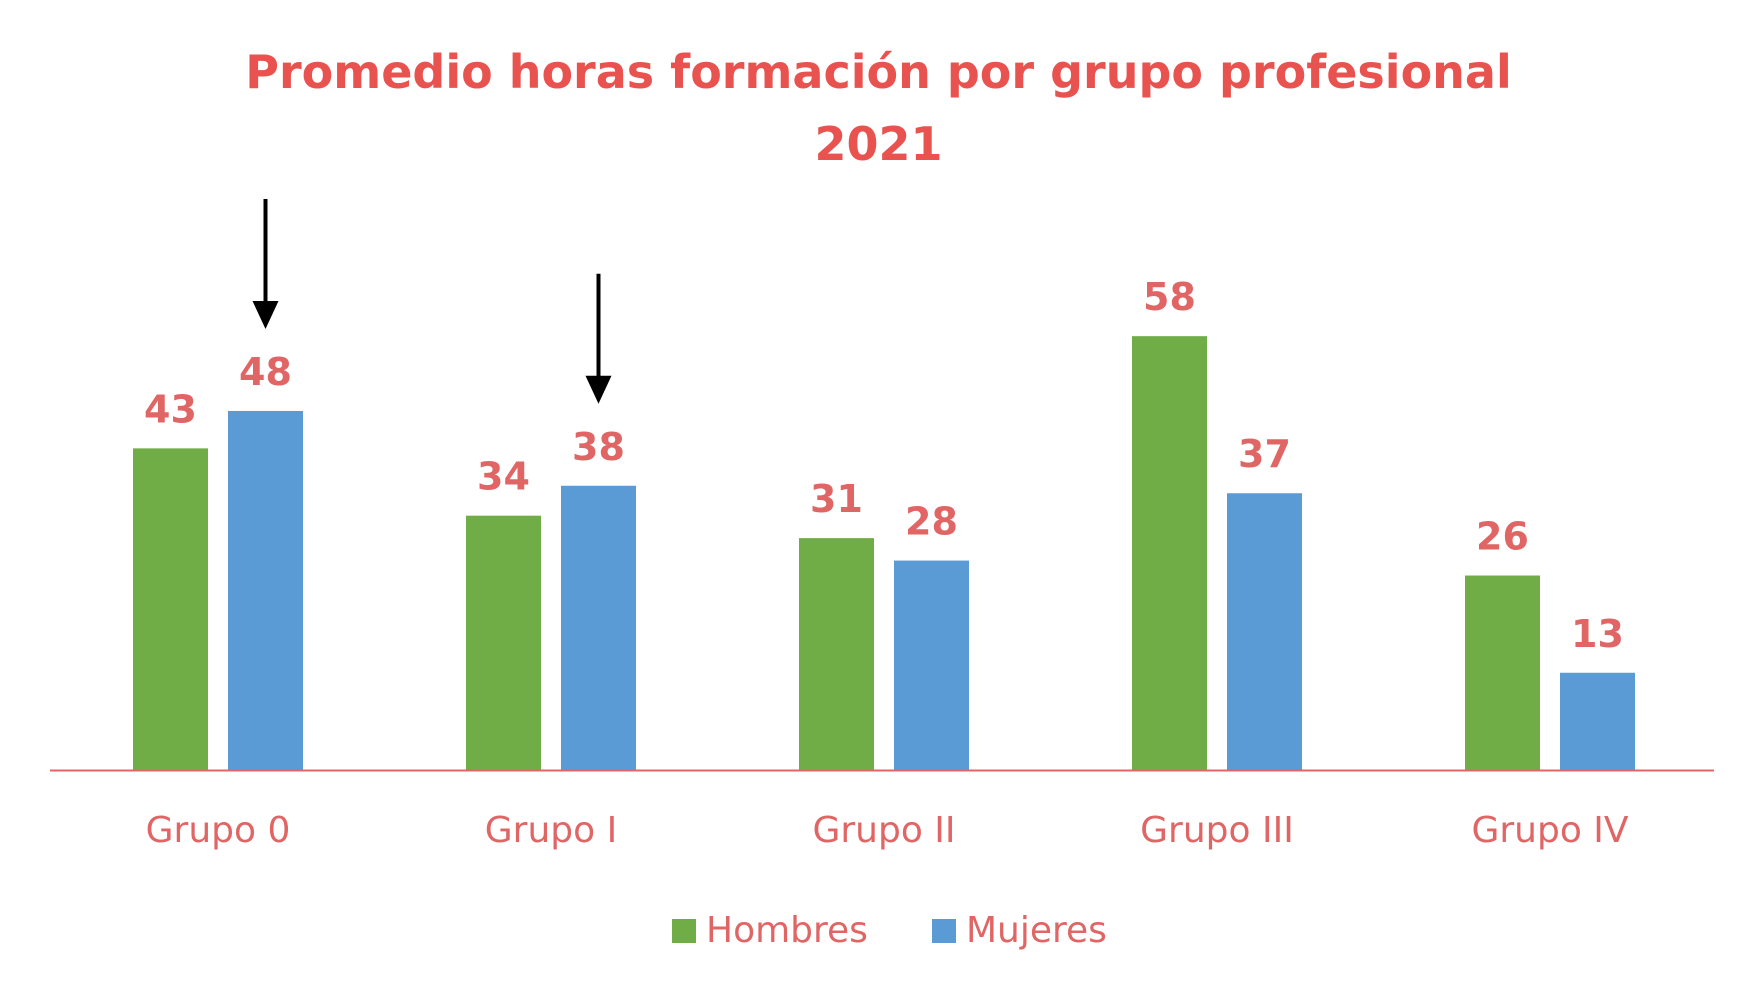 Image resolution: width=1757 pixels, height=990 pixels. I want to click on data-label-hombres-grupo-0: 43, so click(170, 409).